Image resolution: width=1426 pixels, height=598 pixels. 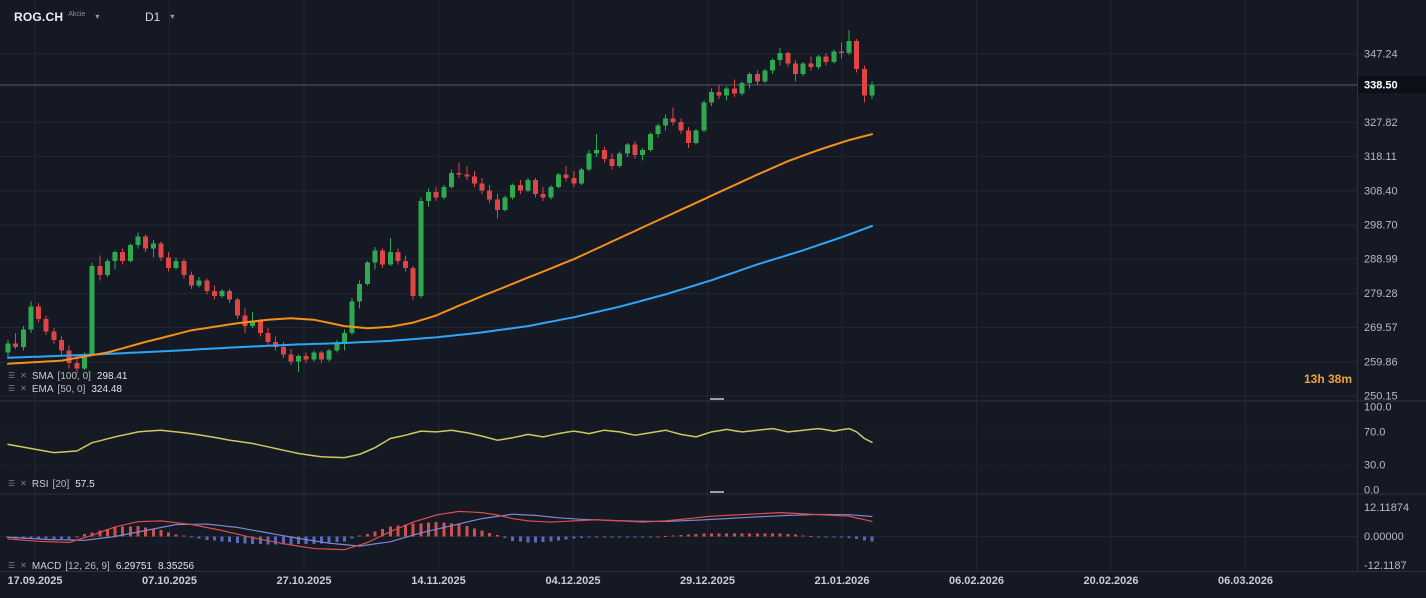 I want to click on svg-text: 17.09.2025, so click(x=34, y=581).